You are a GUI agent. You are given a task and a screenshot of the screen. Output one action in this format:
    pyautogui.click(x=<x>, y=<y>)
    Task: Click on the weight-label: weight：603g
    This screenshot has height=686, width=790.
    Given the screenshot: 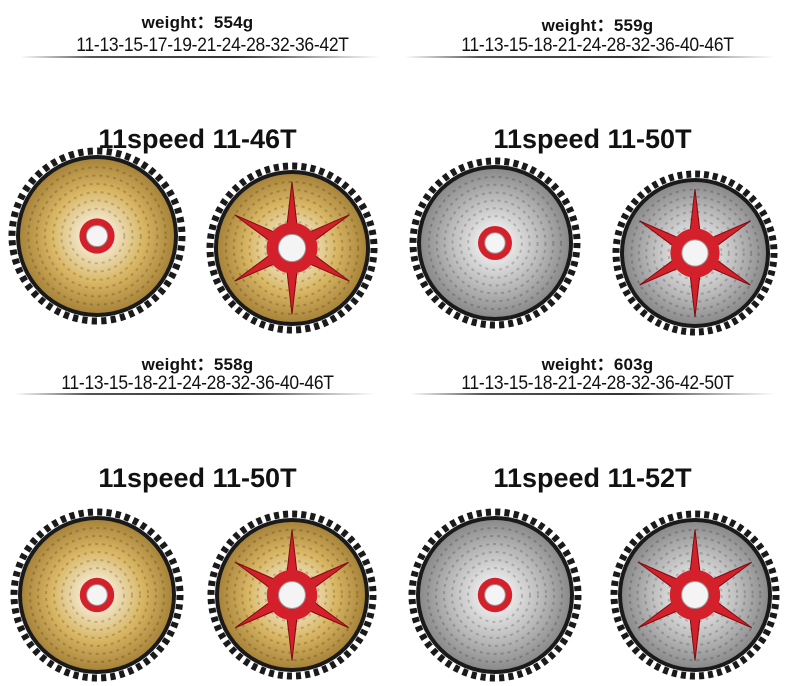 What is the action you would take?
    pyautogui.click(x=597, y=364)
    